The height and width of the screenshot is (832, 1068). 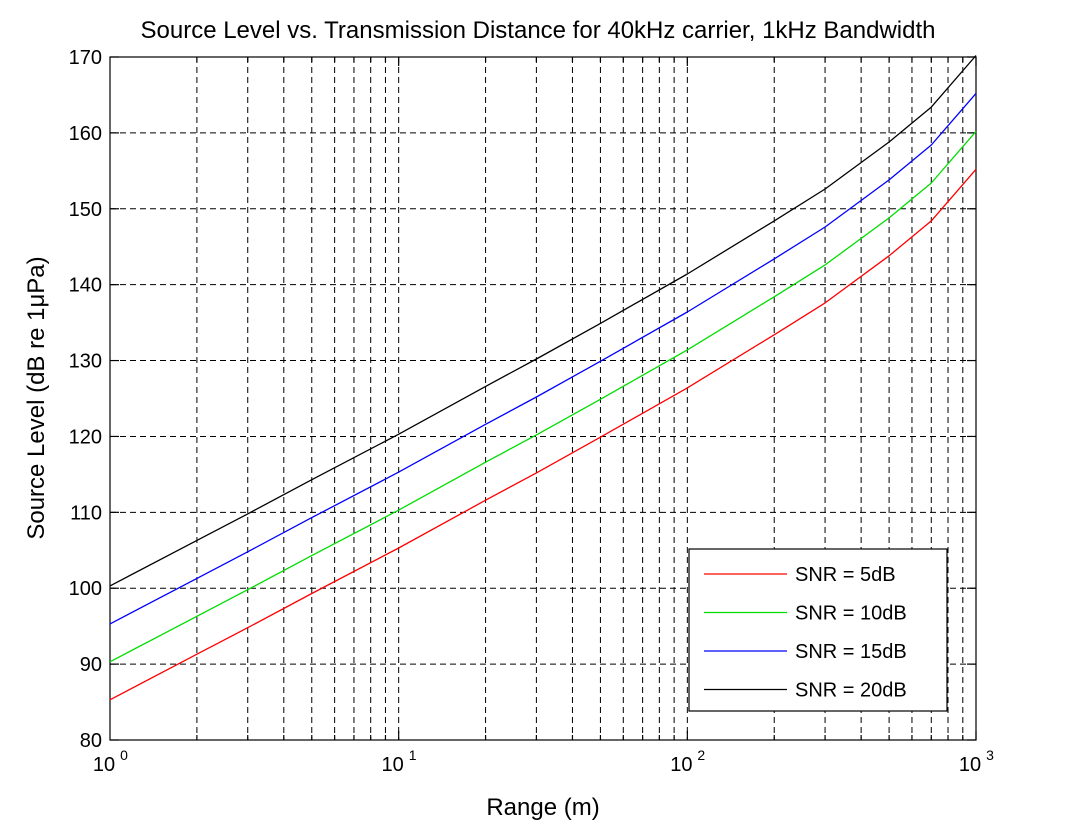 I want to click on legend-box, so click(x=818, y=630).